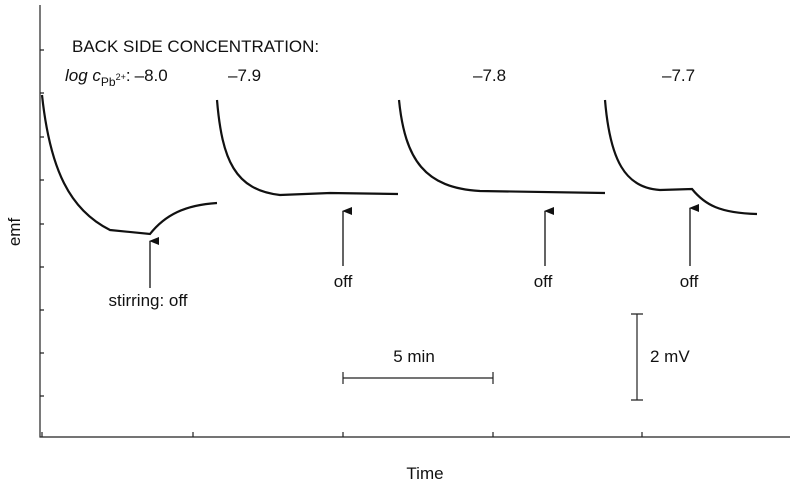 The image size is (800, 486). Describe the element at coordinates (14, 232) in the screenshot. I see `y-axis-label: emf` at that location.